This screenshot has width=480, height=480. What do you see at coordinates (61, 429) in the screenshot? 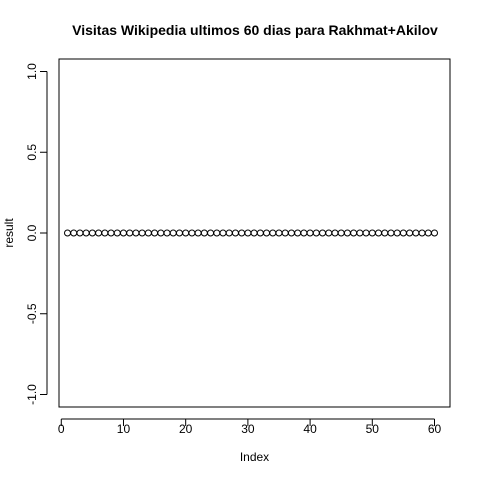
I see `x-tick-label: 0` at bounding box center [61, 429].